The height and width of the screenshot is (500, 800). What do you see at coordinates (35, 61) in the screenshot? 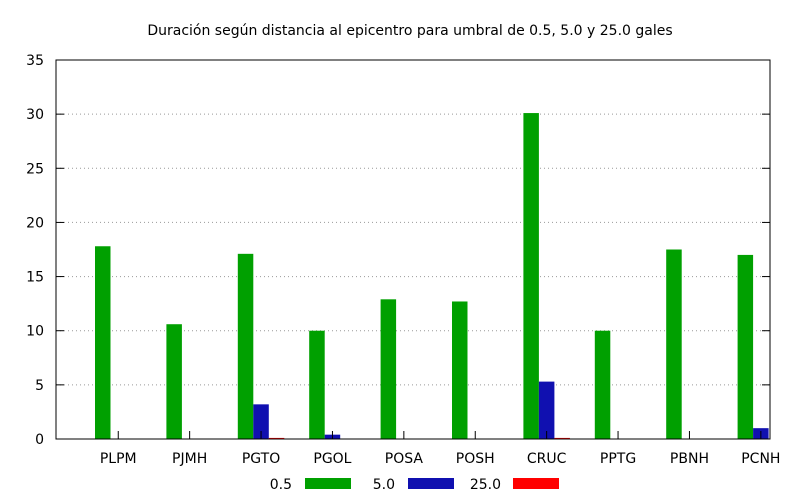
I see `y-tick-label: 35` at bounding box center [35, 61].